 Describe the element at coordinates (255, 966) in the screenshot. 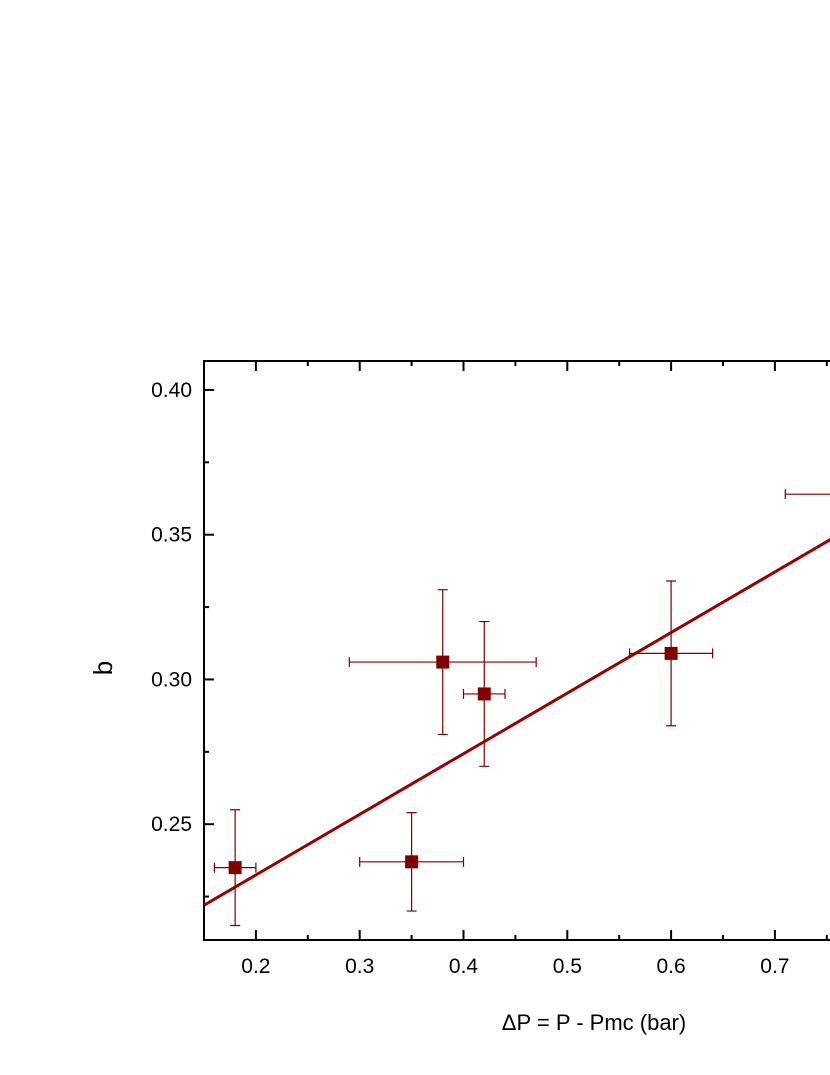

I see `x-tick-label: 0.2` at that location.